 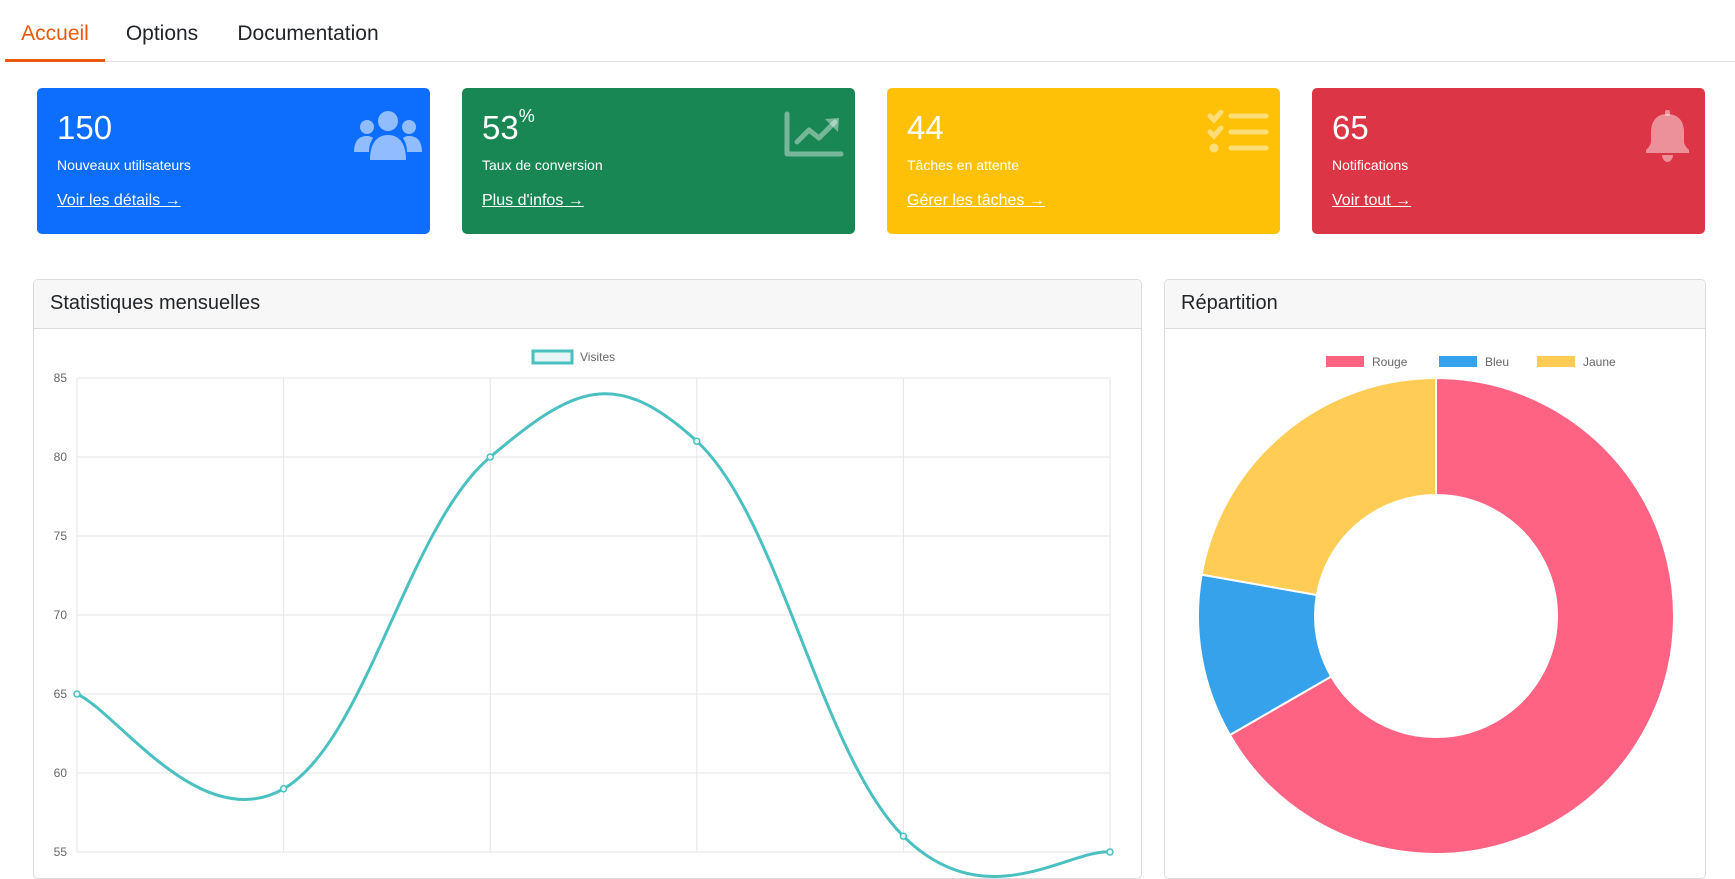 I want to click on legend-item-visites: Visites, so click(x=573, y=357).